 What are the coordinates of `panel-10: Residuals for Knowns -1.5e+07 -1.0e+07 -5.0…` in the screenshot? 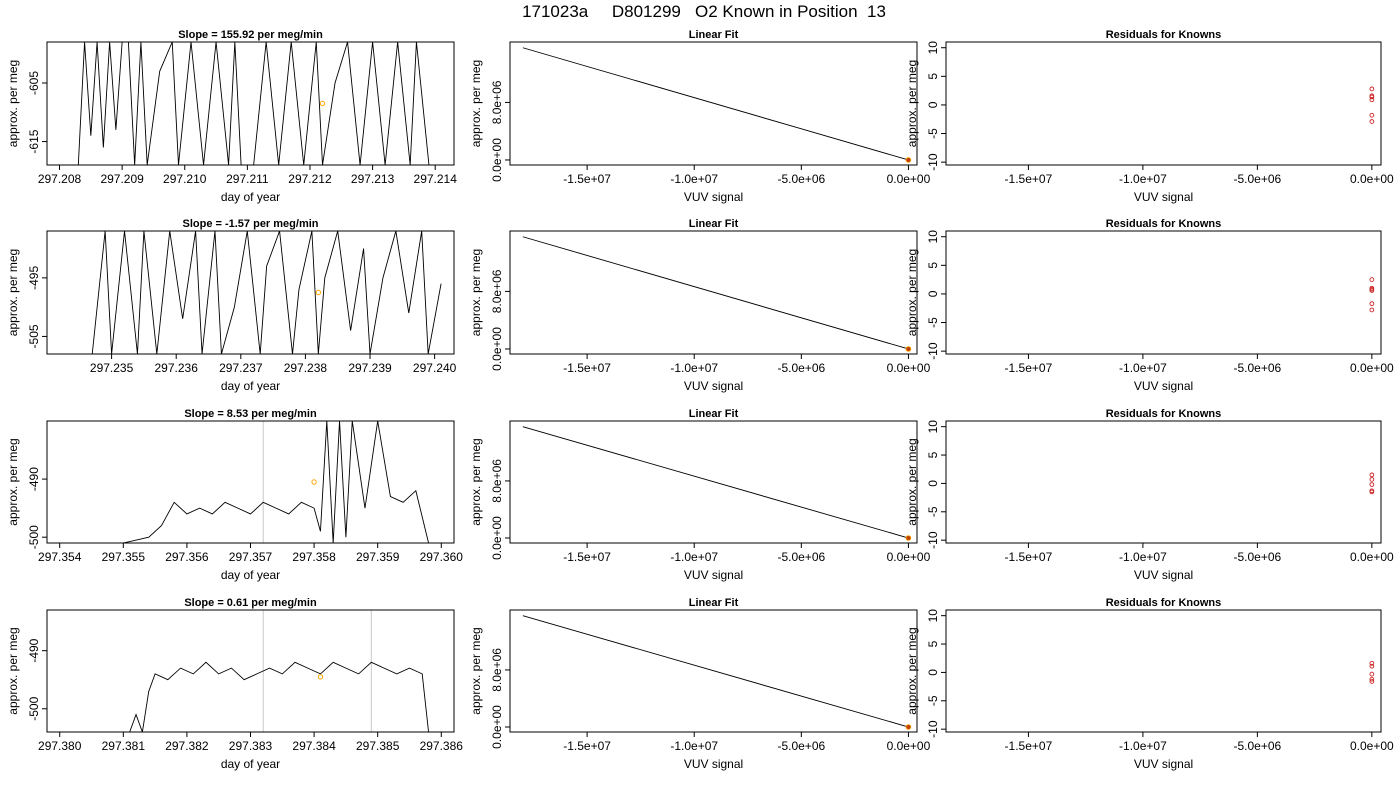 It's located at (1149, 305).